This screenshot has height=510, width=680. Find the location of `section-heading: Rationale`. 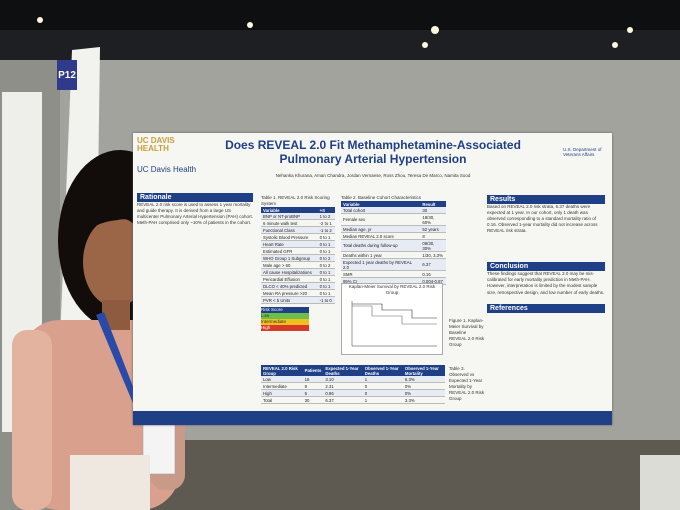

section-heading: Rationale is located at coordinates (195, 197).